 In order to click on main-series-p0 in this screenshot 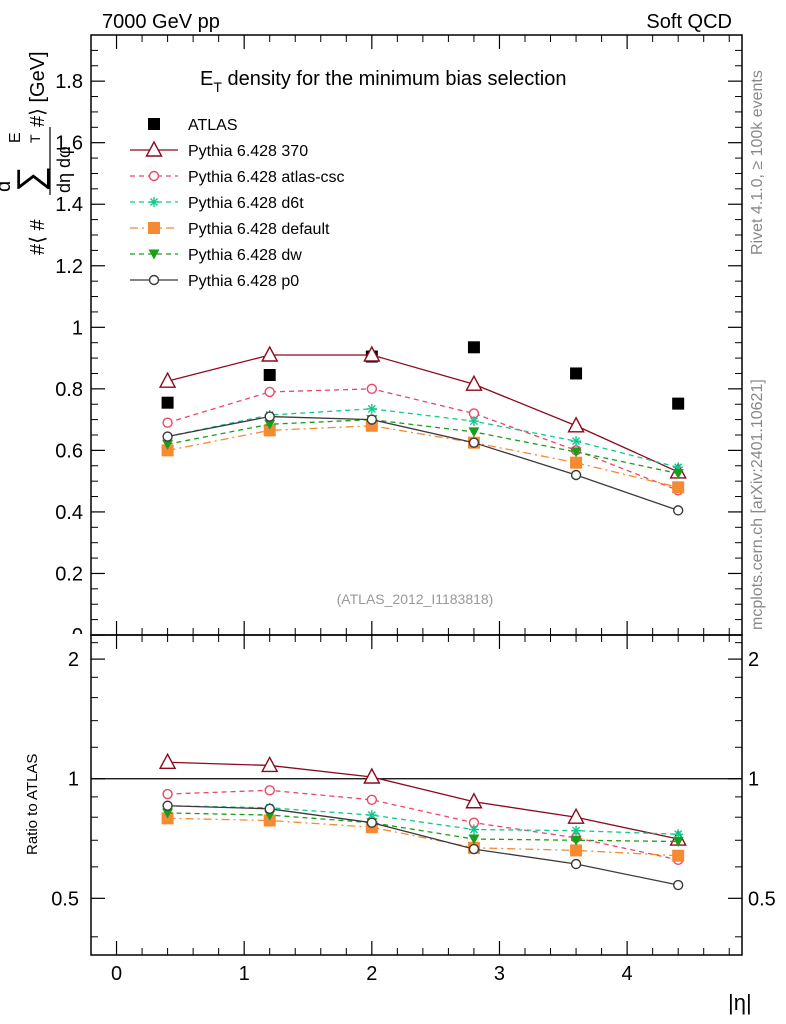, I will do `click(423, 463)`.